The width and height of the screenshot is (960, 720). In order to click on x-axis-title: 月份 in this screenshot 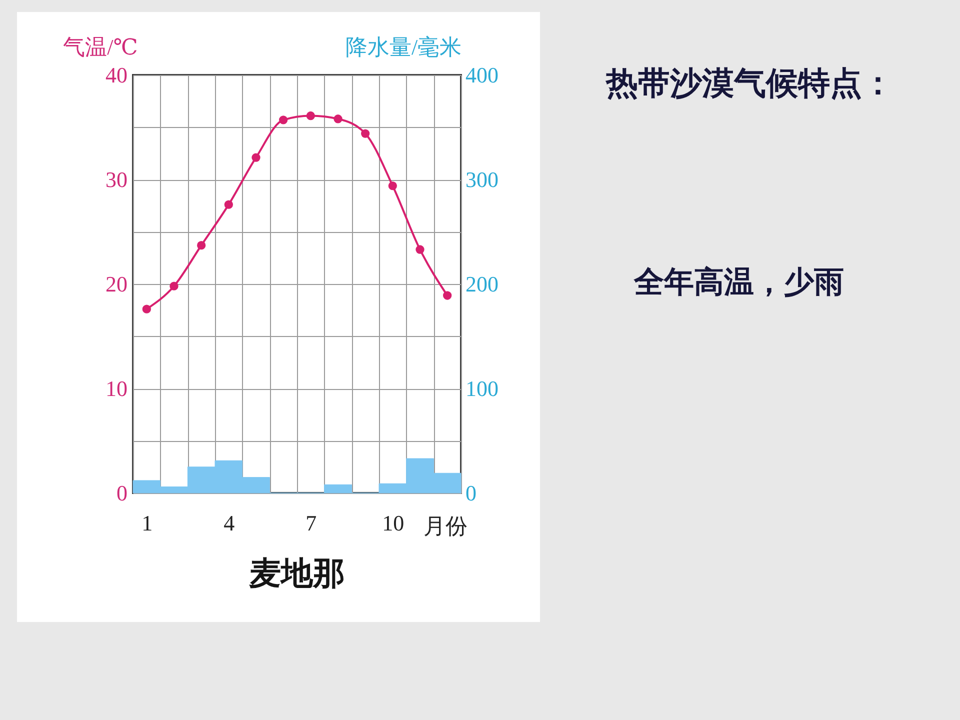, I will do `click(446, 526)`.